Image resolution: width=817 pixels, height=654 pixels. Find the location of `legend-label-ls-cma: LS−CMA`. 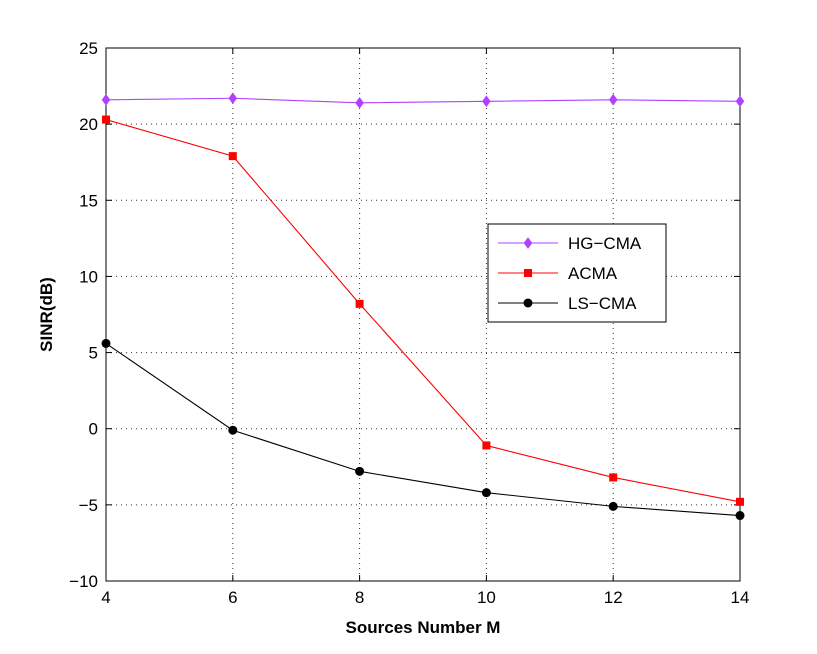

legend-label-ls-cma: LS−CMA is located at coordinates (602, 303).